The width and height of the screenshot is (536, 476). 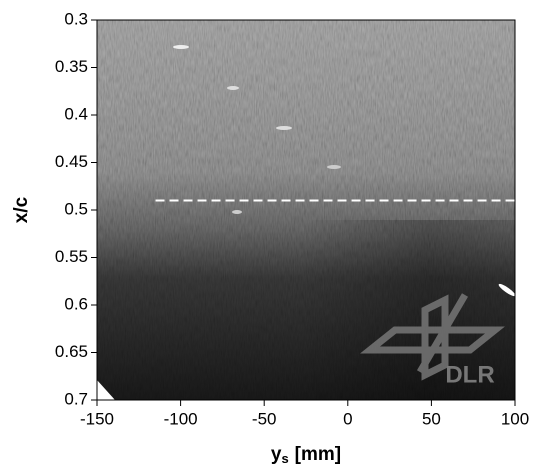 What do you see at coordinates (71, 256) in the screenshot?
I see `y-tick-label: 0.55` at bounding box center [71, 256].